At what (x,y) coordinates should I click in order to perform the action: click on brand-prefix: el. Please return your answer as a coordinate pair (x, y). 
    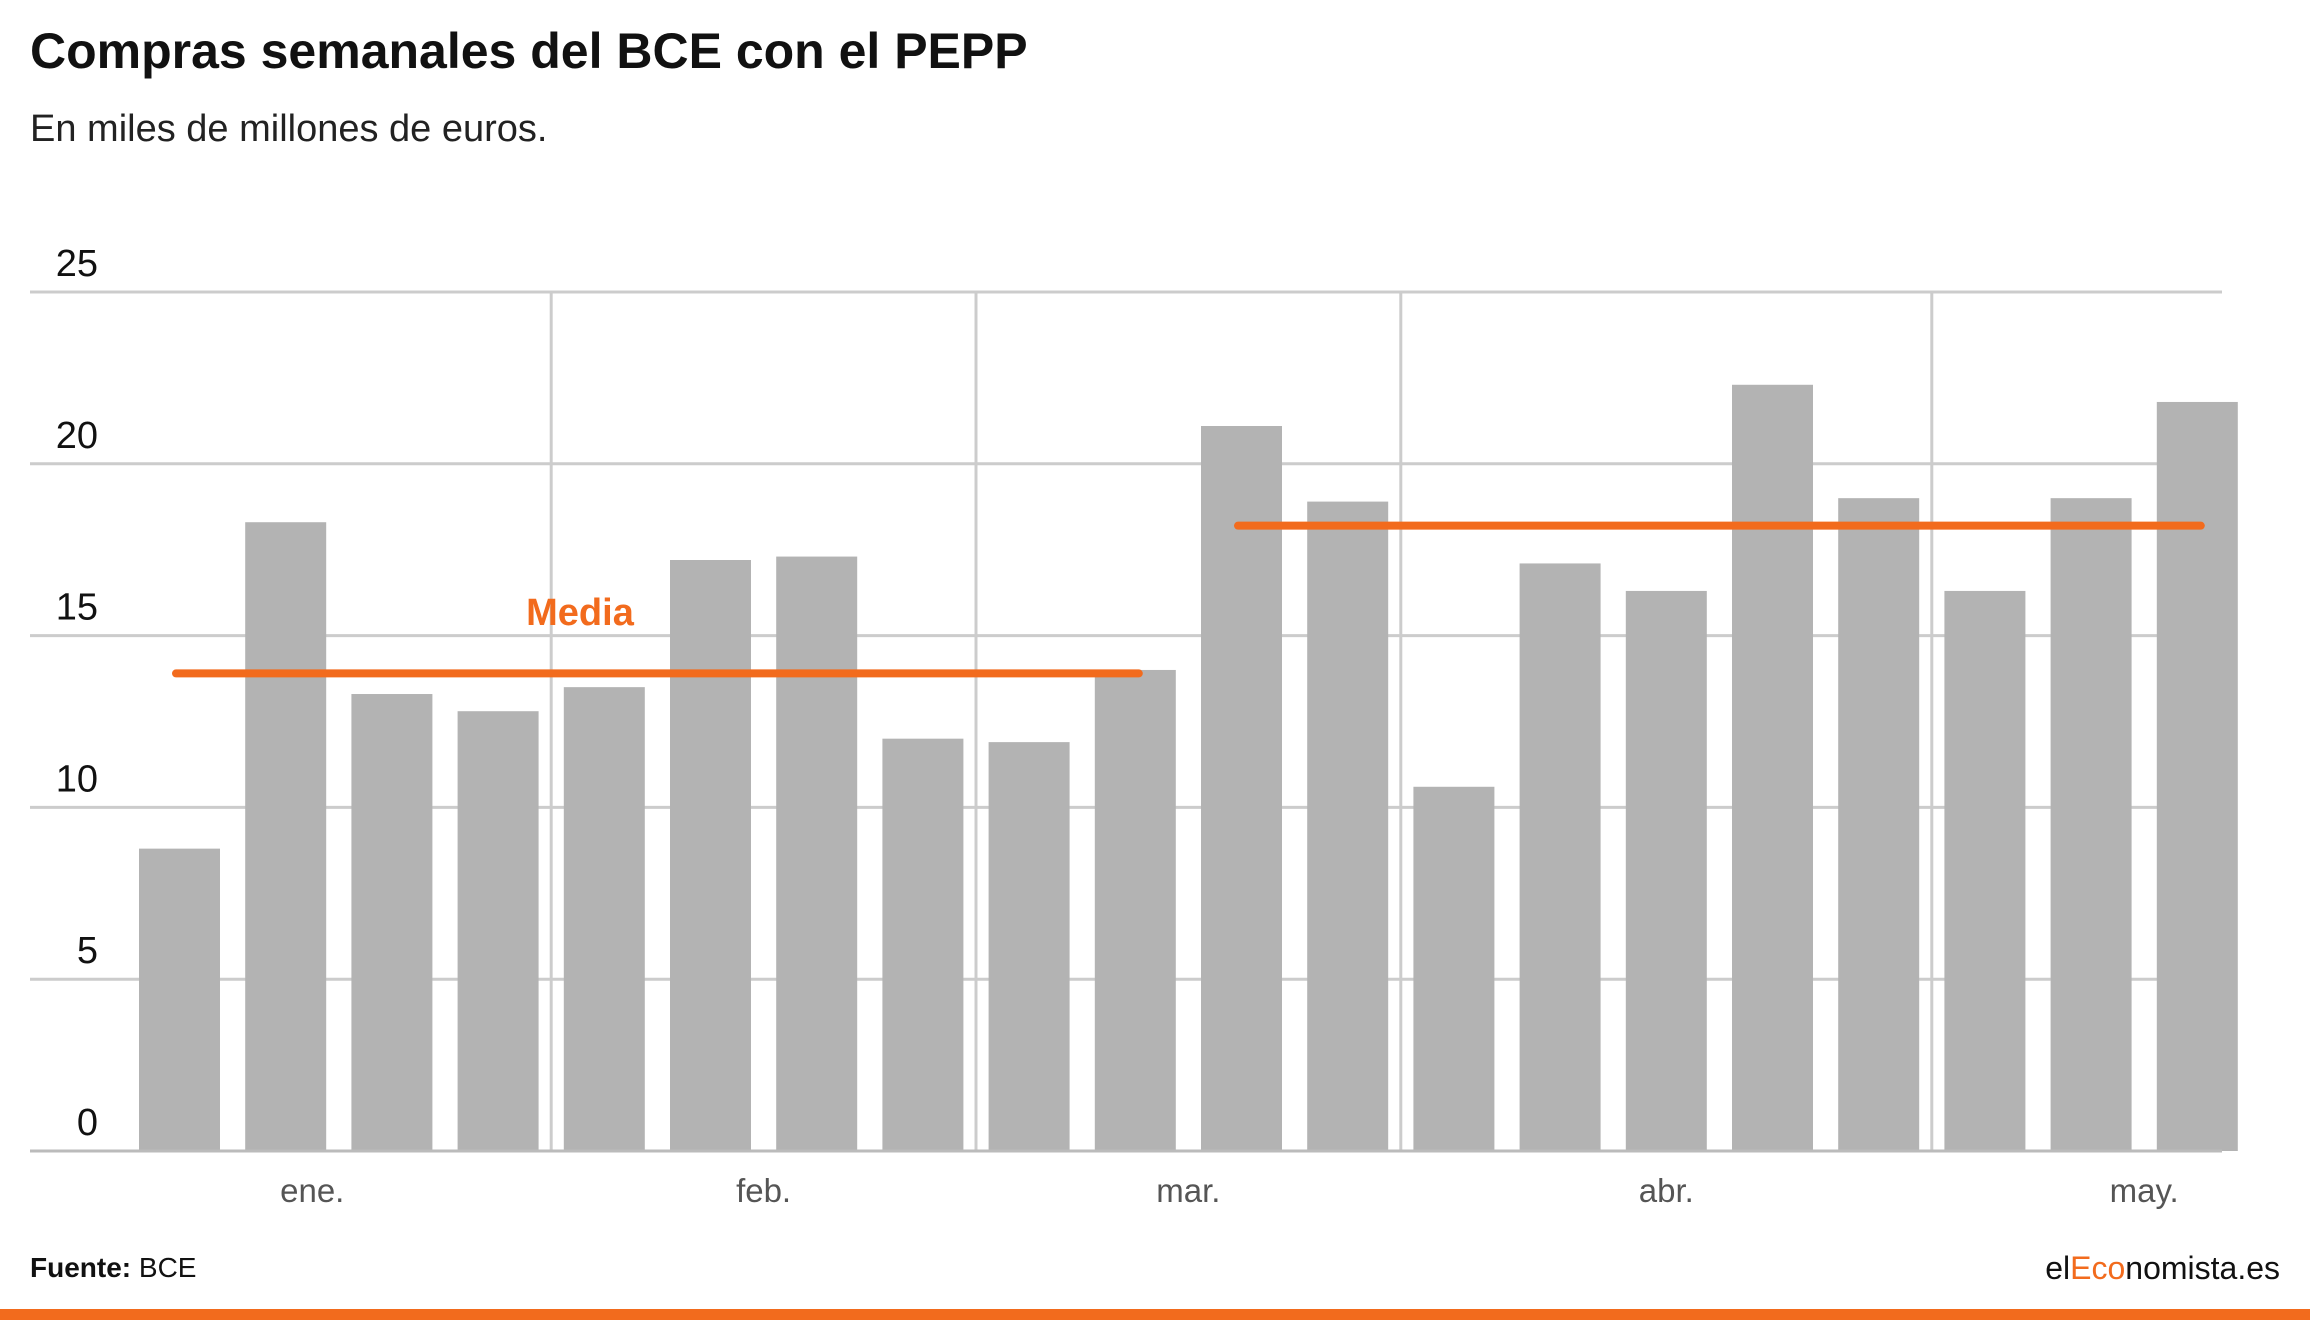
    Looking at the image, I should click on (2058, 1268).